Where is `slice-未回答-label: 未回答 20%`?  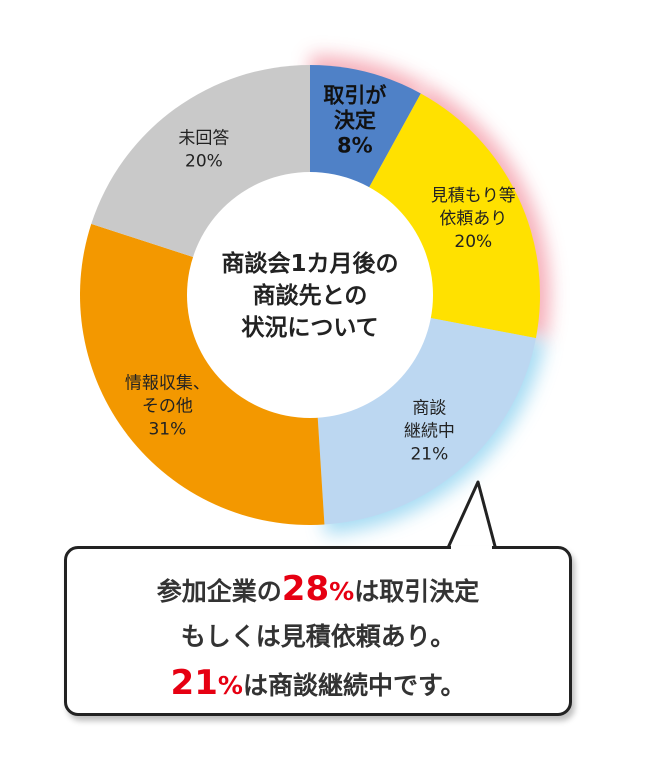 slice-未回答-label: 未回答 20% is located at coordinates (203, 149).